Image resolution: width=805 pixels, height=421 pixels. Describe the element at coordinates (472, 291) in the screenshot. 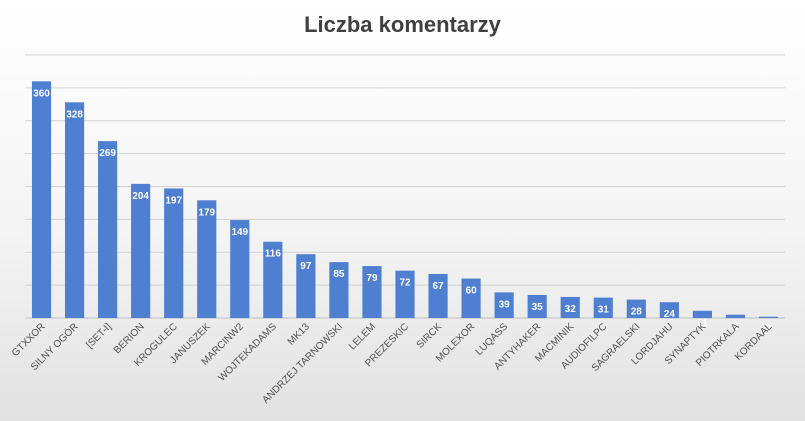

I see `data-label: 60` at that location.